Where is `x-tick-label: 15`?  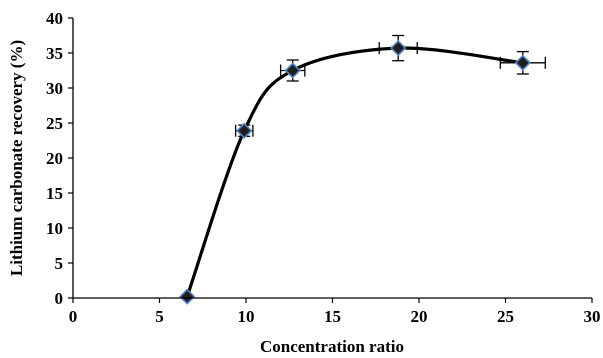 x-tick-label: 15 is located at coordinates (332, 316).